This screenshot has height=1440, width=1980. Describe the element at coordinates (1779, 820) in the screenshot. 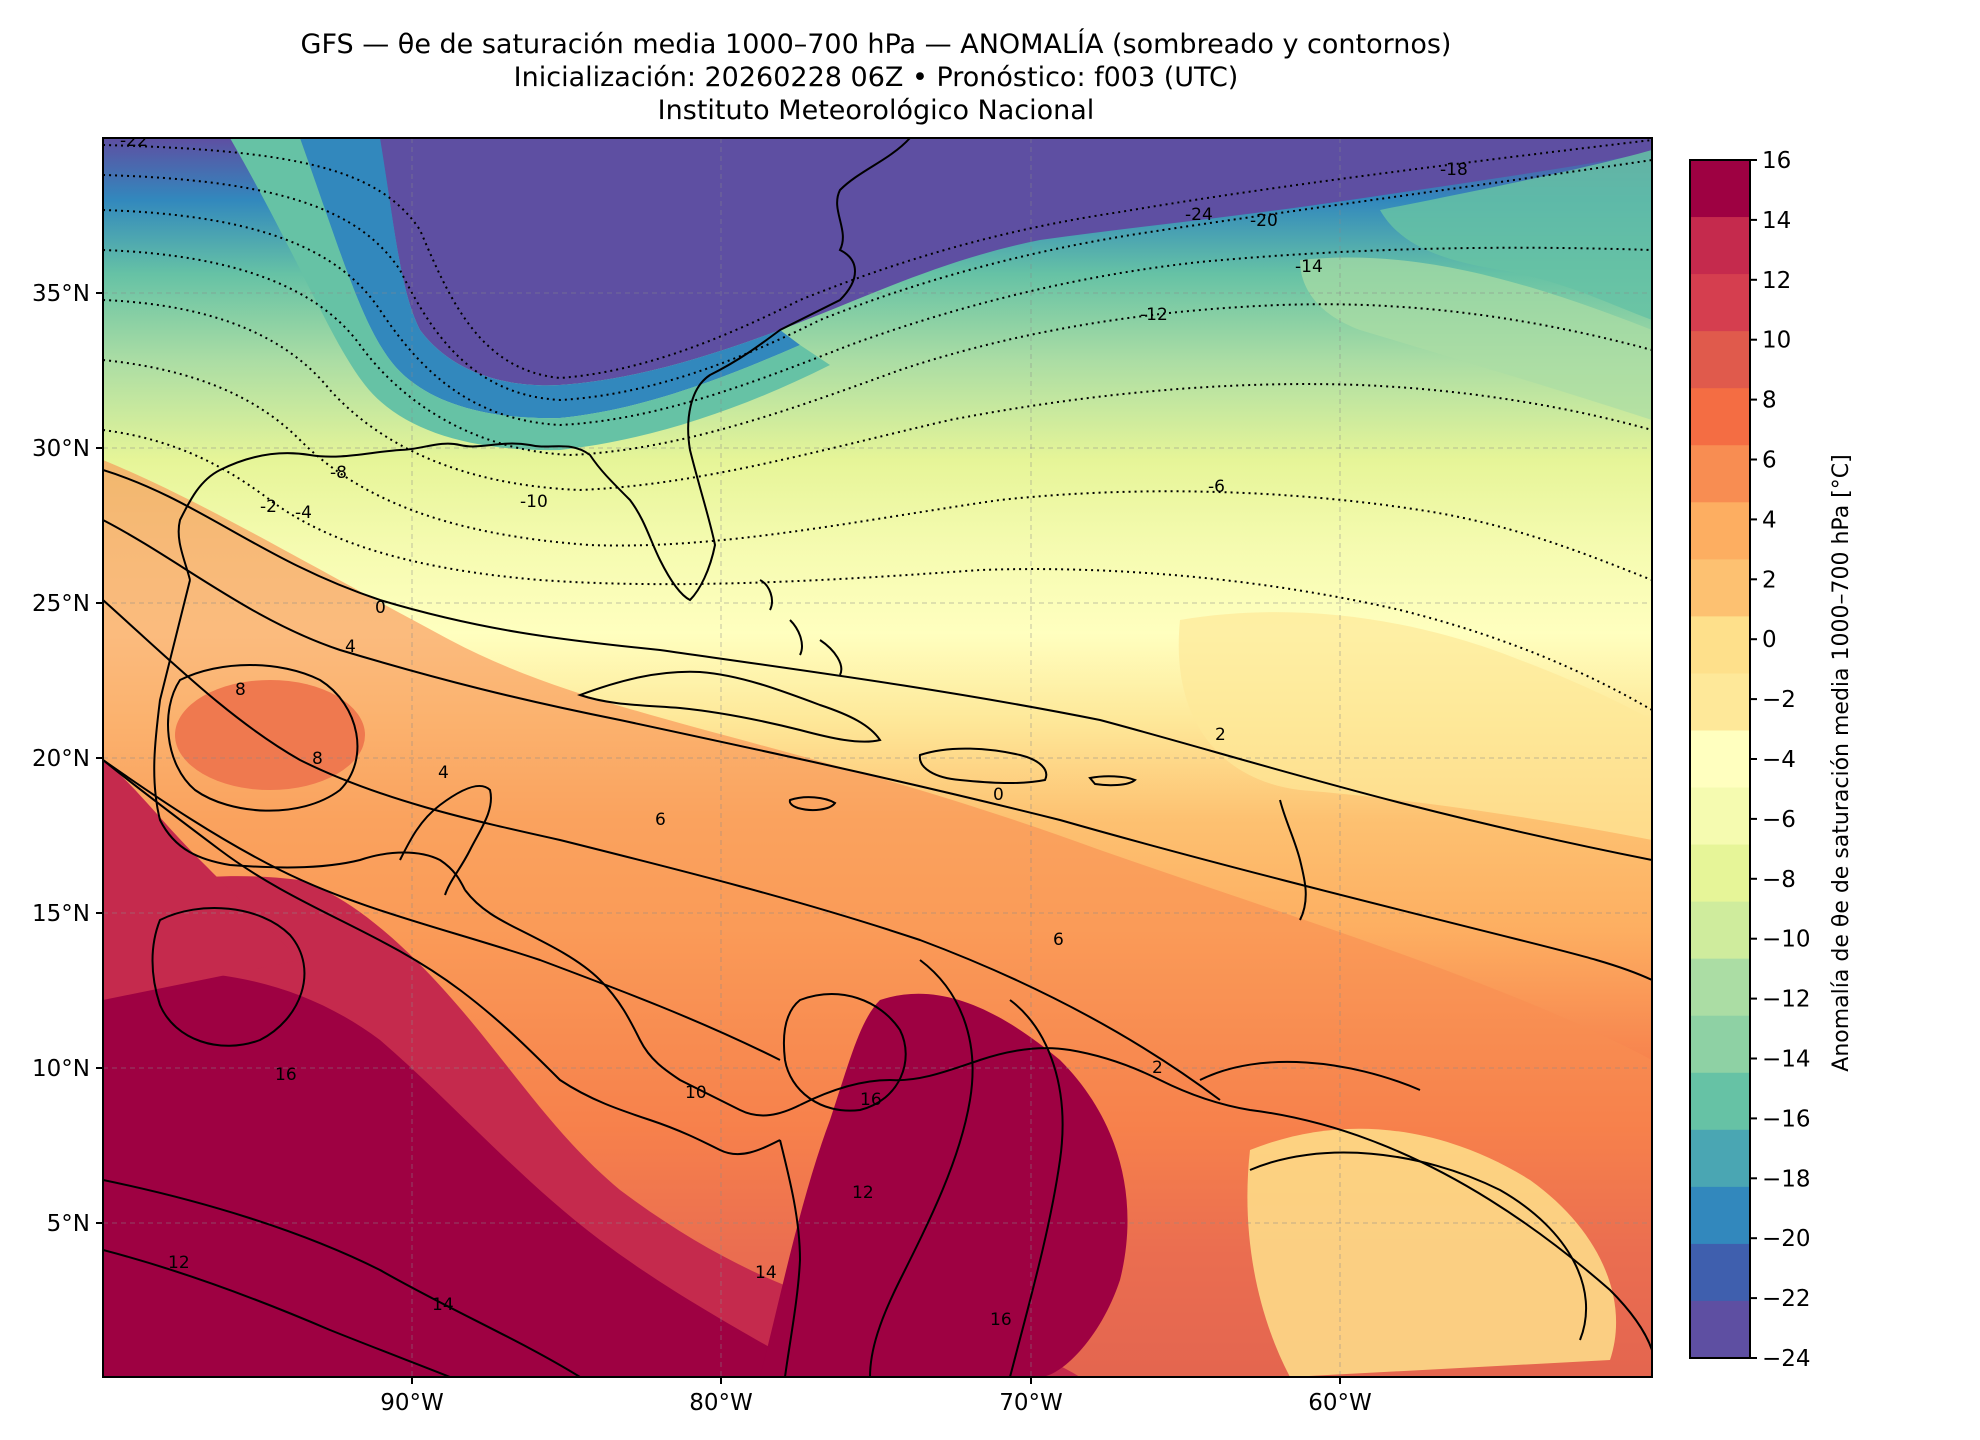

I see `colorbar-tick-label: −6` at that location.